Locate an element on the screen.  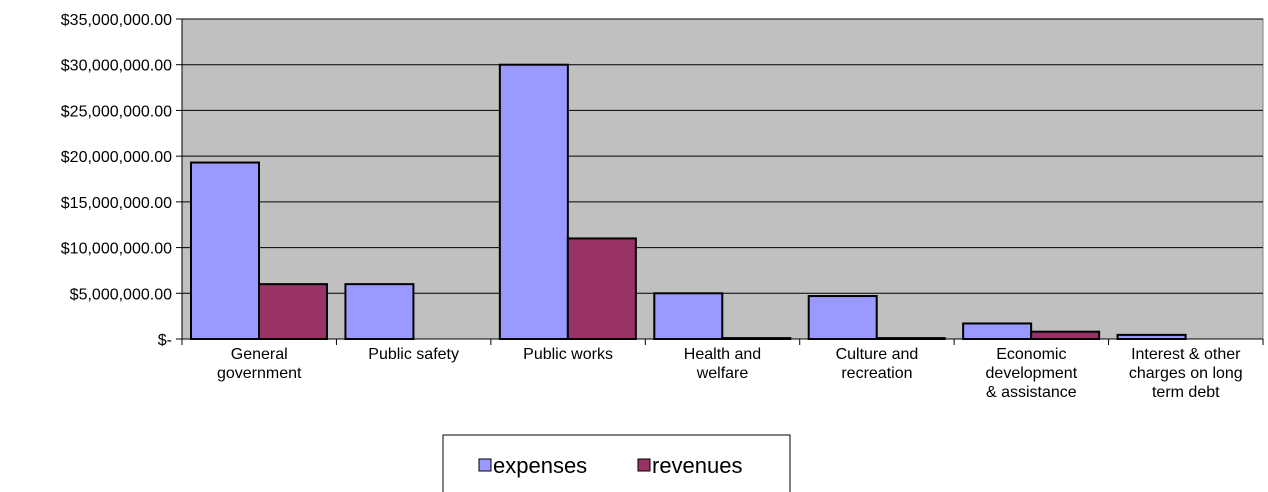
x-category-label-line: Economic is located at coordinates (1031, 354).